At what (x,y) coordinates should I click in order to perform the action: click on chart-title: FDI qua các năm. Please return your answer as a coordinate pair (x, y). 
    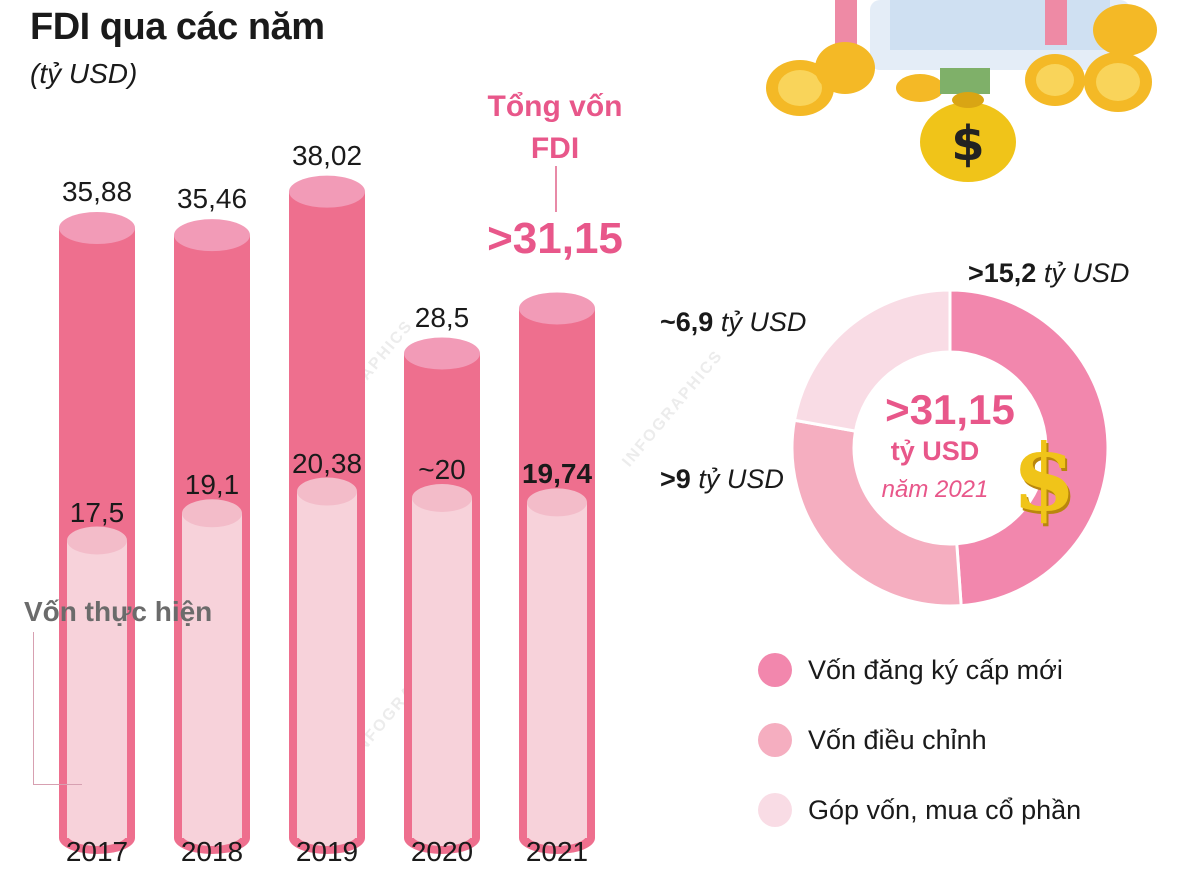
    Looking at the image, I should click on (177, 27).